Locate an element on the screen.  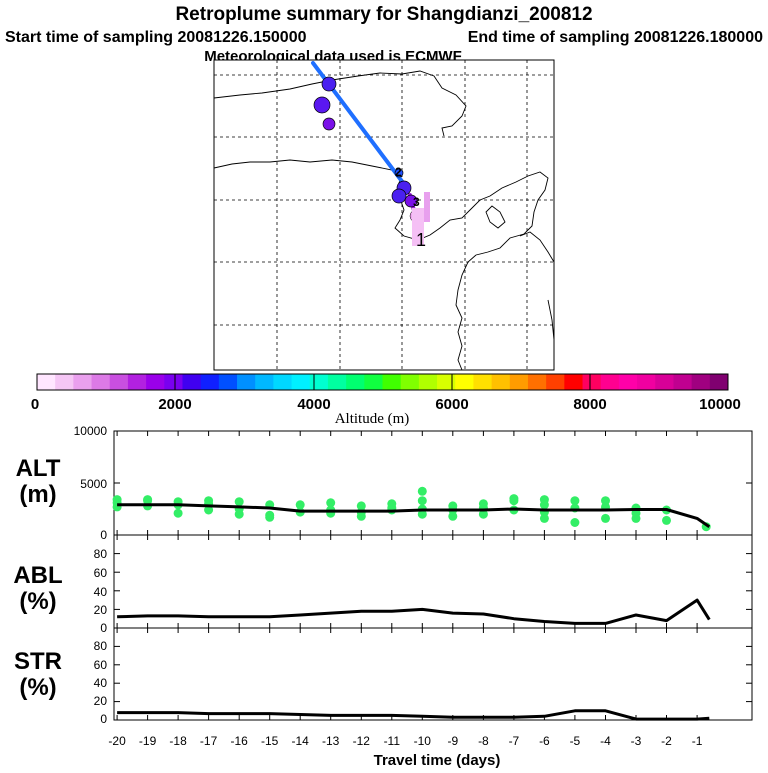
colorbar-frame is located at coordinates (382, 382).